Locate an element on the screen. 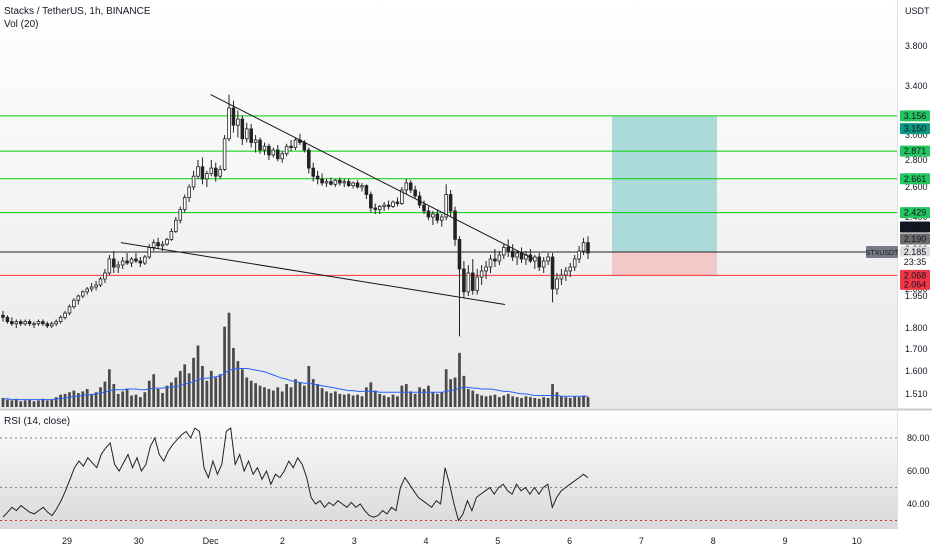 This screenshot has height=550, width=932. rsi-axis: 80.00 60.00 40.00 is located at coordinates (918, 471).